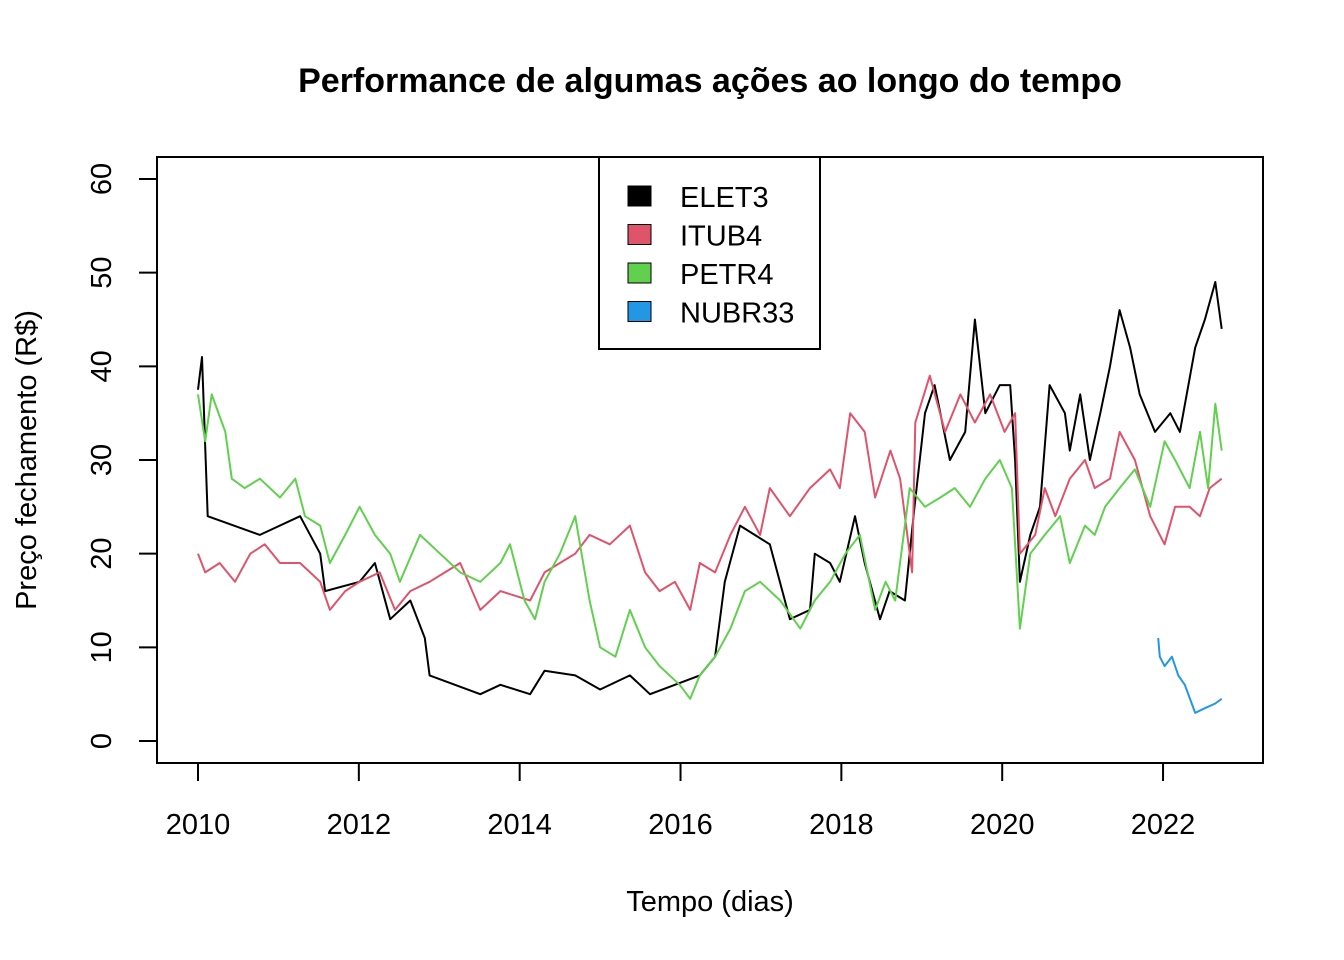  I want to click on y-tick-label: 0, so click(102, 741).